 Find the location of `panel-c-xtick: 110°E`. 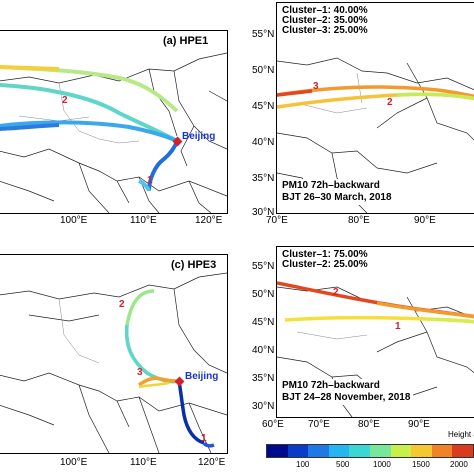

panel-c-xtick: 110°E is located at coordinates (143, 462).